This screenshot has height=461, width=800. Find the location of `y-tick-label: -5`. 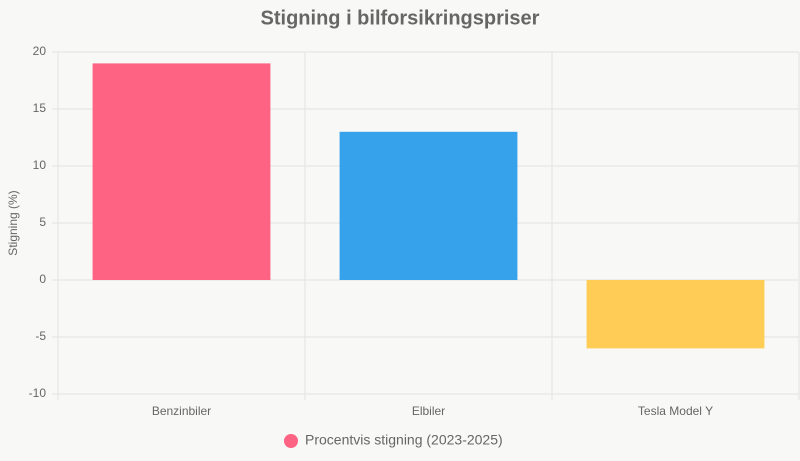

y-tick-label: -5 is located at coordinates (40, 336).